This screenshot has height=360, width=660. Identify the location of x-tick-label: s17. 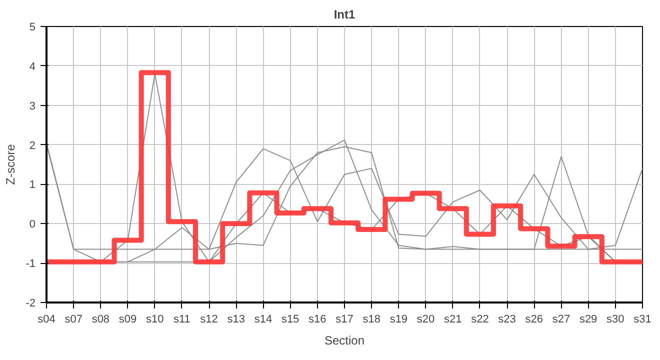
(345, 320).